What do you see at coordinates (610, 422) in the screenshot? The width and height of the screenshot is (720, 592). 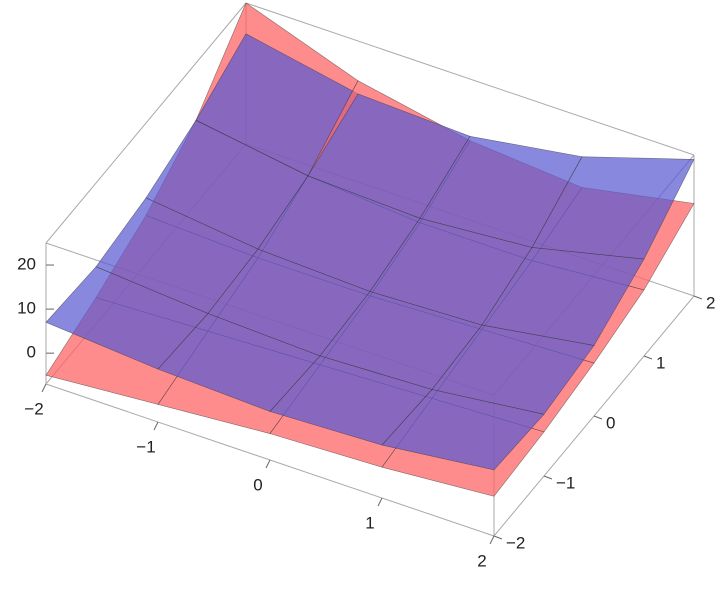 I see `y-tick-label: 0` at bounding box center [610, 422].